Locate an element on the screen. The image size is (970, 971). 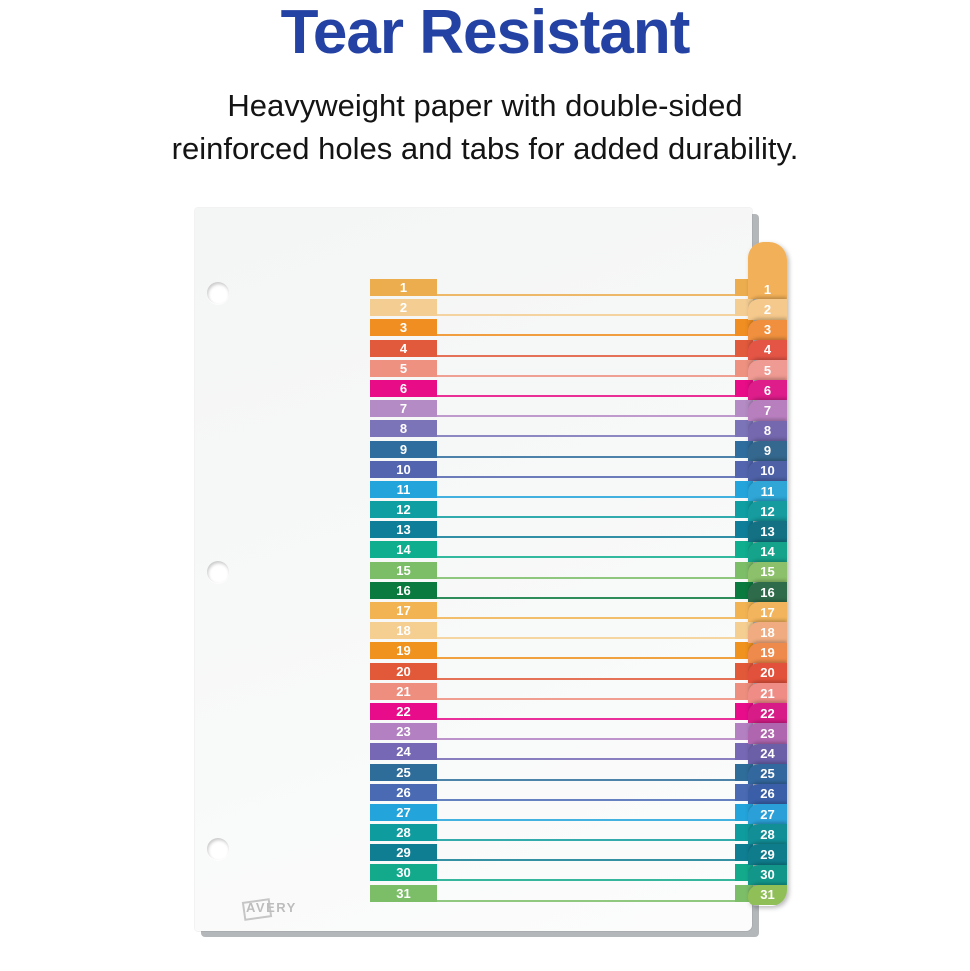
row-number-cell: 24 is located at coordinates (403, 752).